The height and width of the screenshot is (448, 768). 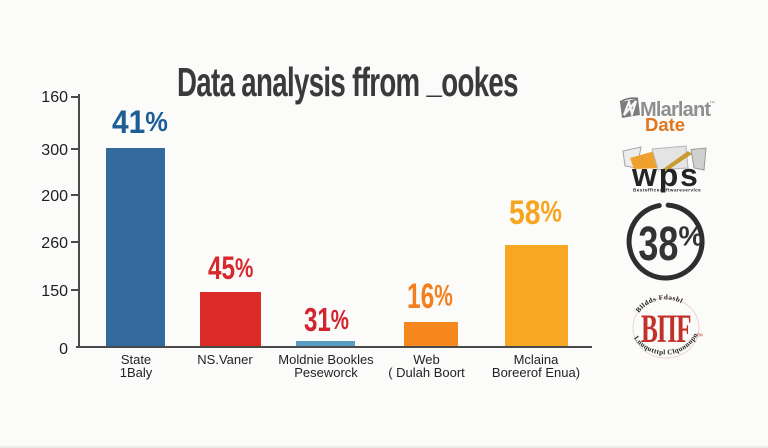 What do you see at coordinates (675, 110) in the screenshot?
I see `svg-text: Mlarlant` at bounding box center [675, 110].